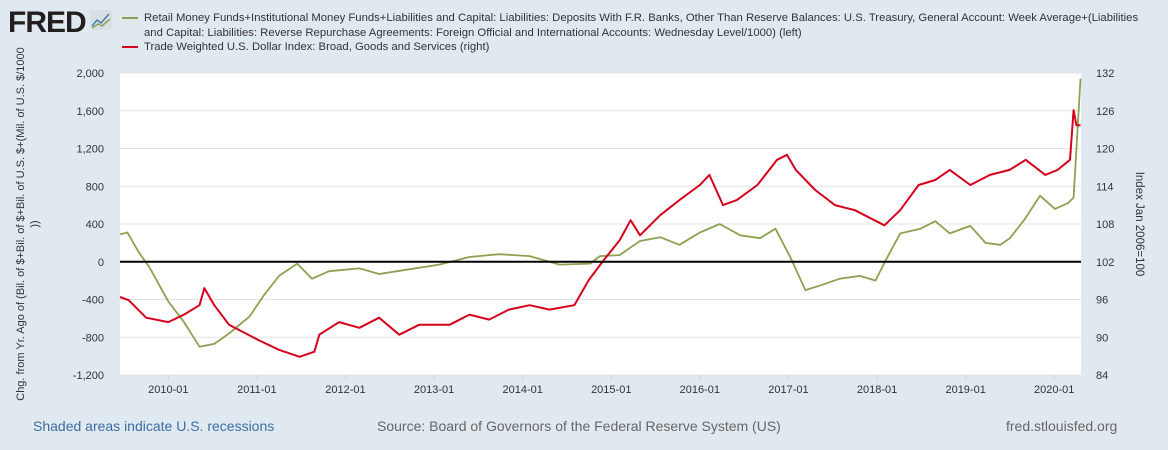 The width and height of the screenshot is (1168, 450). I want to click on recessions-link: Shaded areas indicate U.S. recessions, so click(154, 426).